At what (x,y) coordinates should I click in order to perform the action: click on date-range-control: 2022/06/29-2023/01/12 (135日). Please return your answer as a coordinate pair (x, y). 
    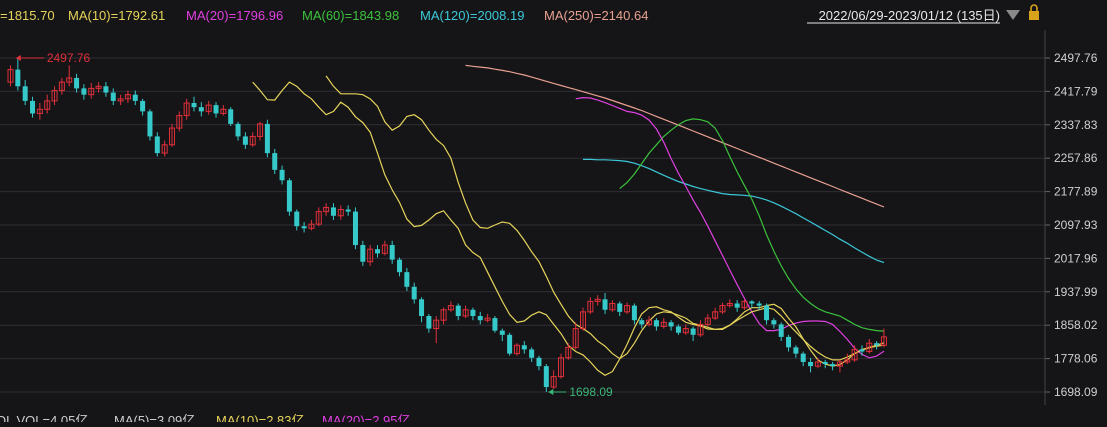
    Looking at the image, I should click on (923, 14).